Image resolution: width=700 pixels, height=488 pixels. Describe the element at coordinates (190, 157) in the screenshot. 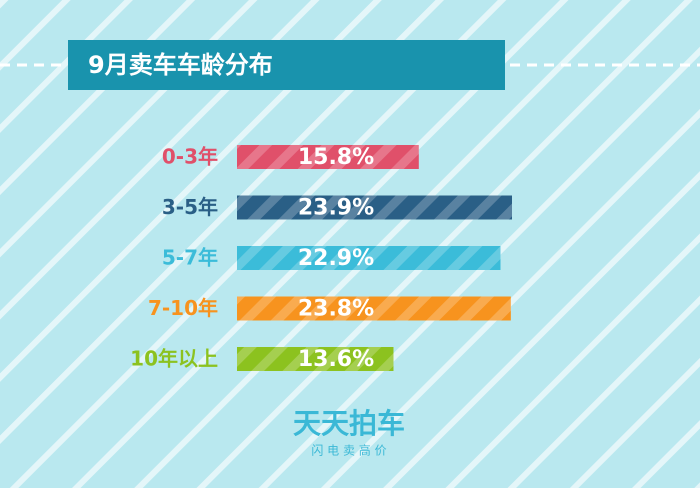

I see `category-label: 0-3年` at that location.